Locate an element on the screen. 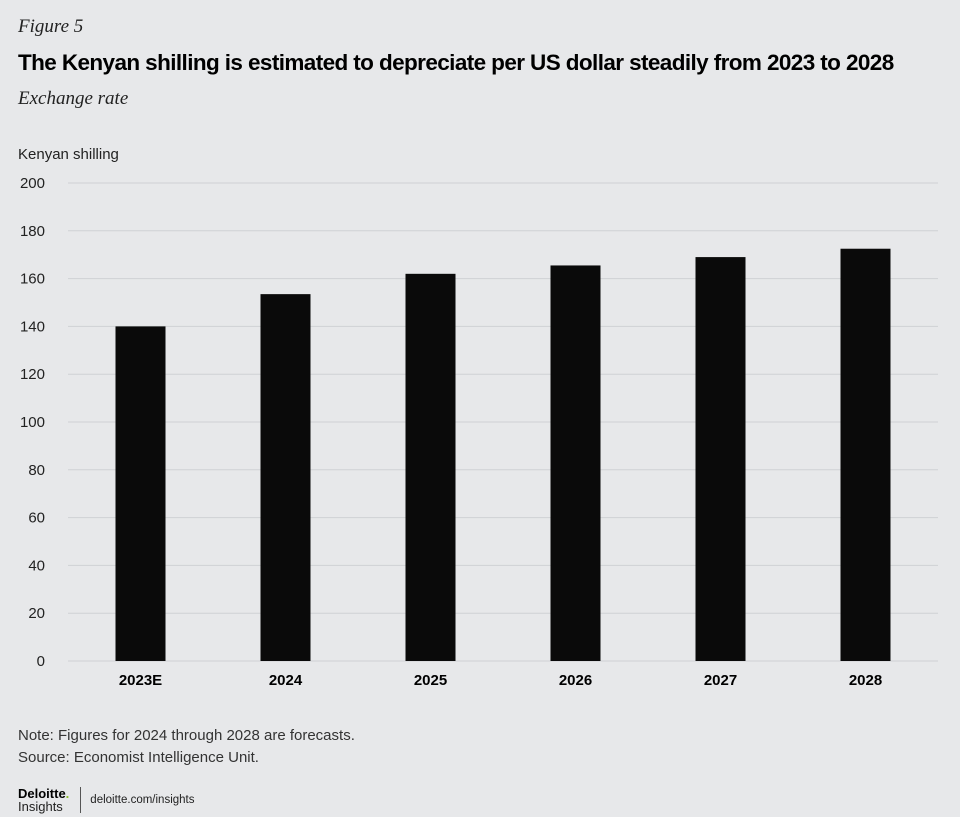 The image size is (960, 817). footer-divider is located at coordinates (81, 800).